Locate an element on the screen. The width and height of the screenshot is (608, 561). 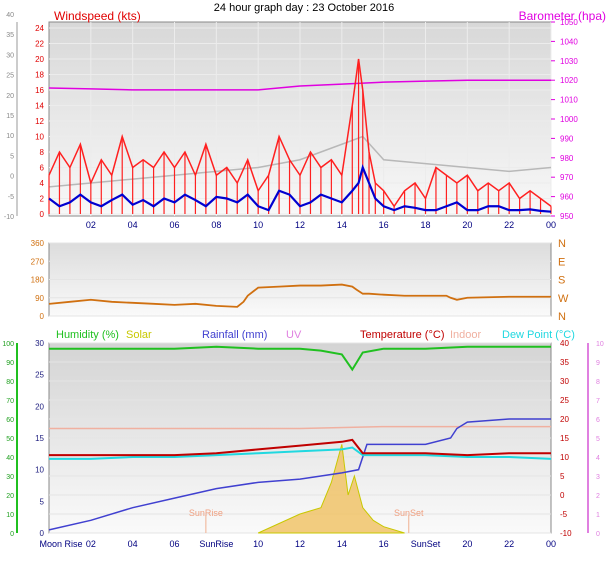
humidity-tick-label: 90 is located at coordinates (10, 363).